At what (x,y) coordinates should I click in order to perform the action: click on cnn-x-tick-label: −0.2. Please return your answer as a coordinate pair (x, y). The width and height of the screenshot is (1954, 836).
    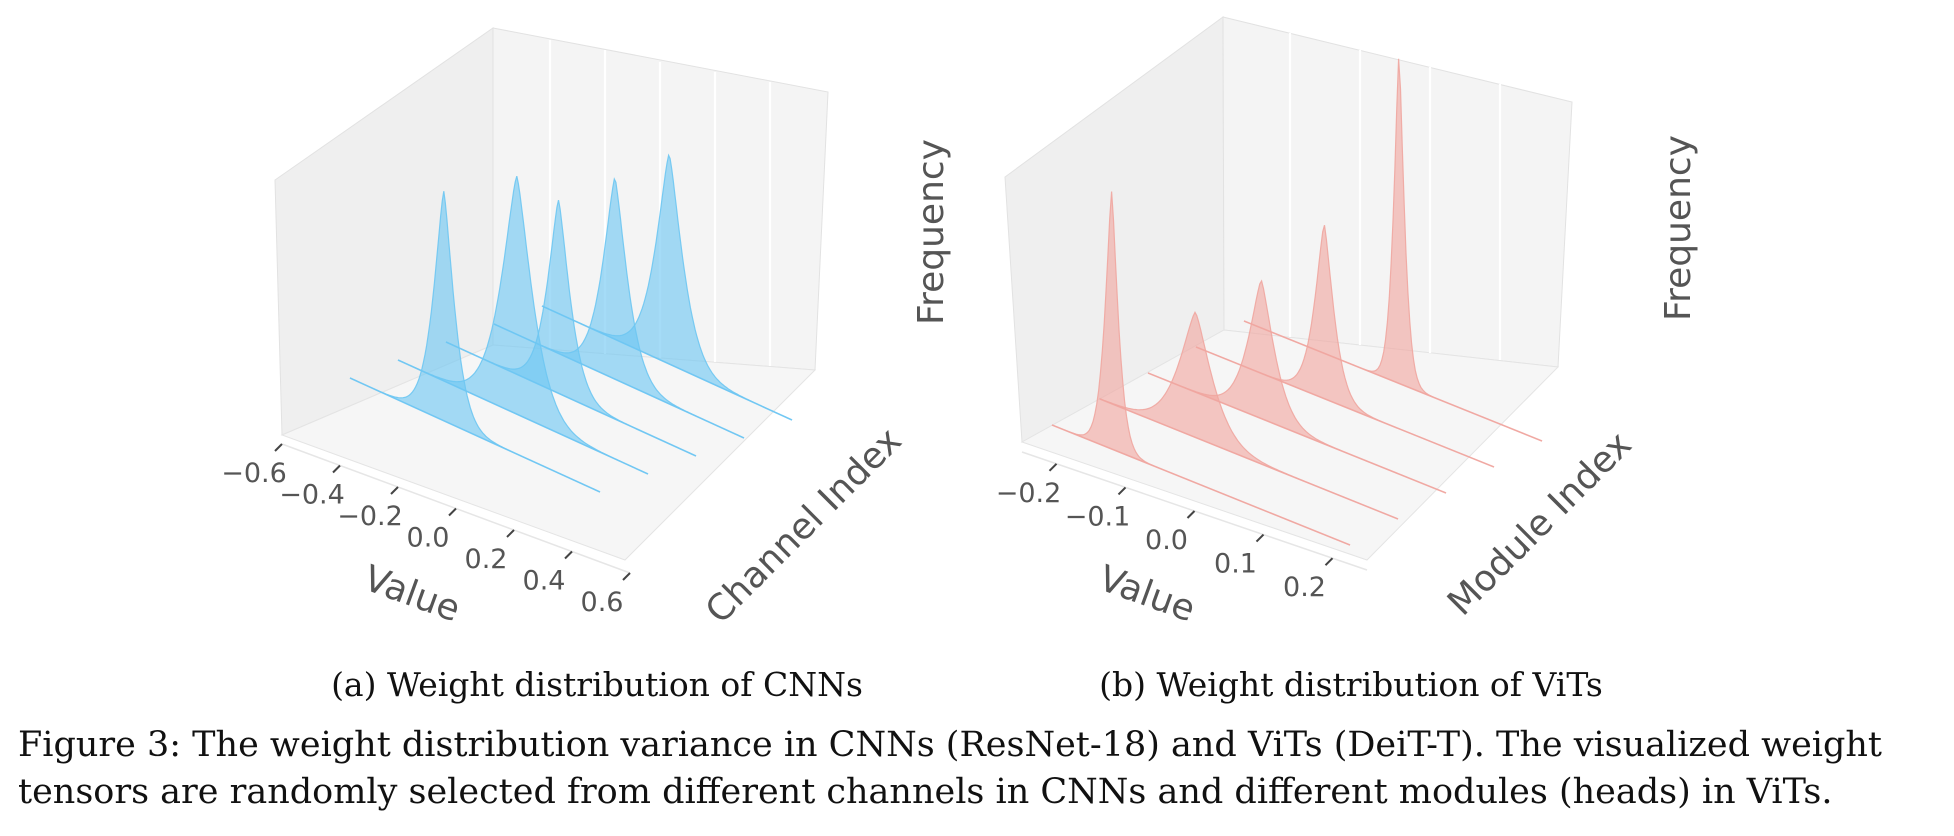
    Looking at the image, I should click on (370, 516).